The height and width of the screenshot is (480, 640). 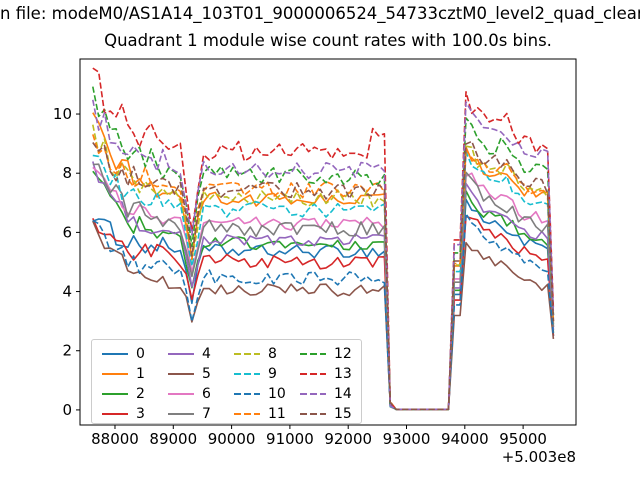 I want to click on legend-item-label: 6, so click(x=206, y=394).